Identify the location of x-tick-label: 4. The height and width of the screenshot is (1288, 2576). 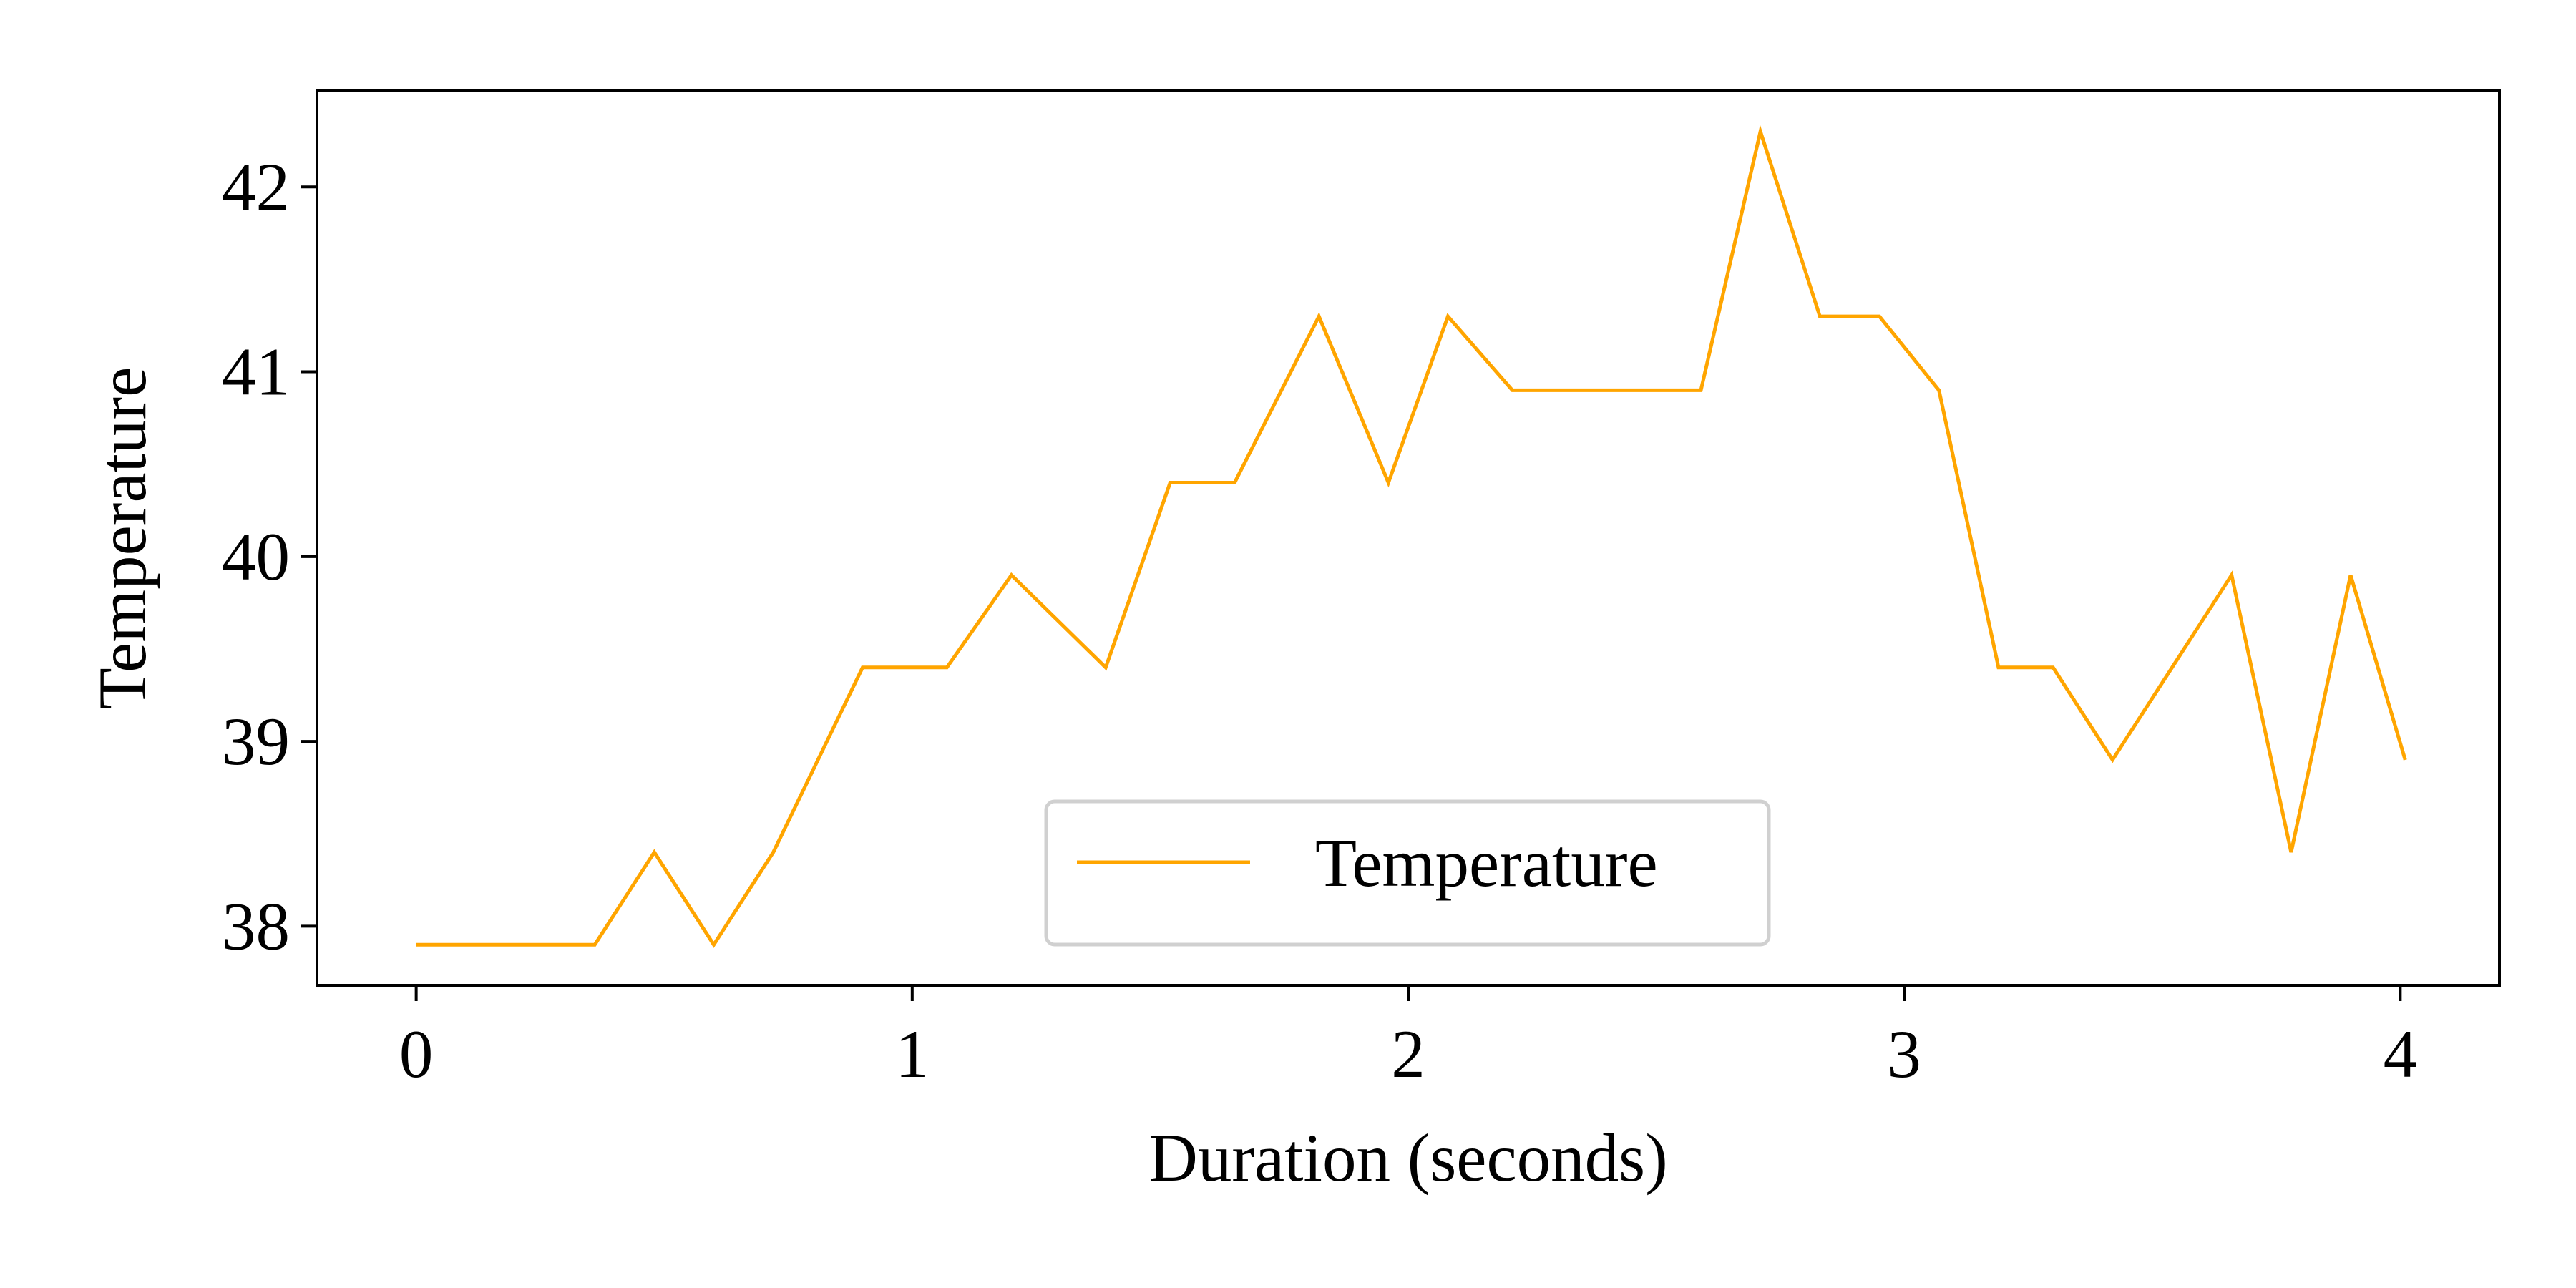
(2401, 1054).